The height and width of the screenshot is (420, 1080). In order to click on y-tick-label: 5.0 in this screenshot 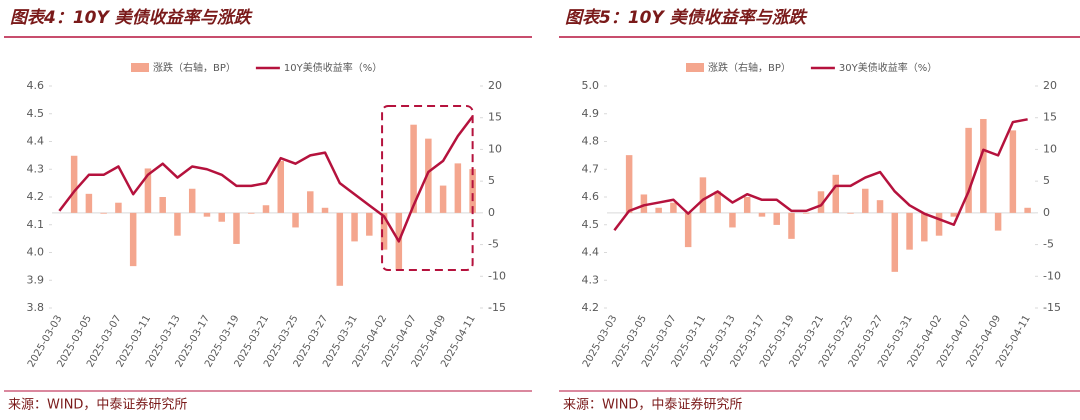, I will do `click(591, 85)`.